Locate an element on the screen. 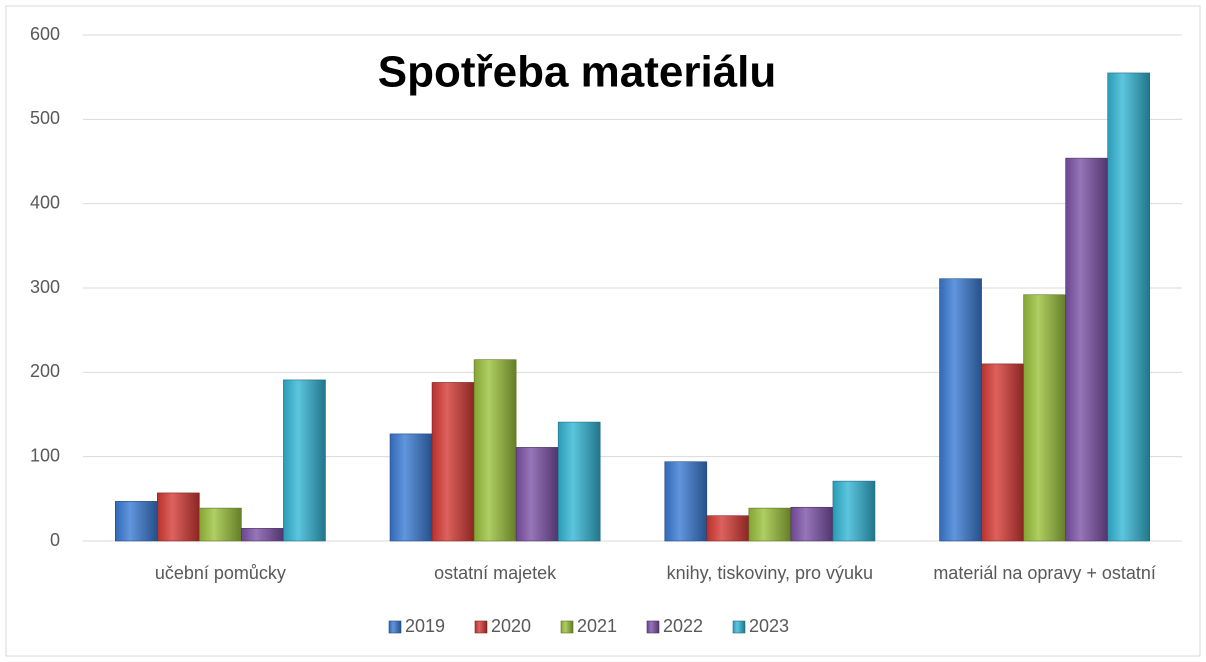 This screenshot has width=1206, height=662. legend-label: 2020 is located at coordinates (511, 626).